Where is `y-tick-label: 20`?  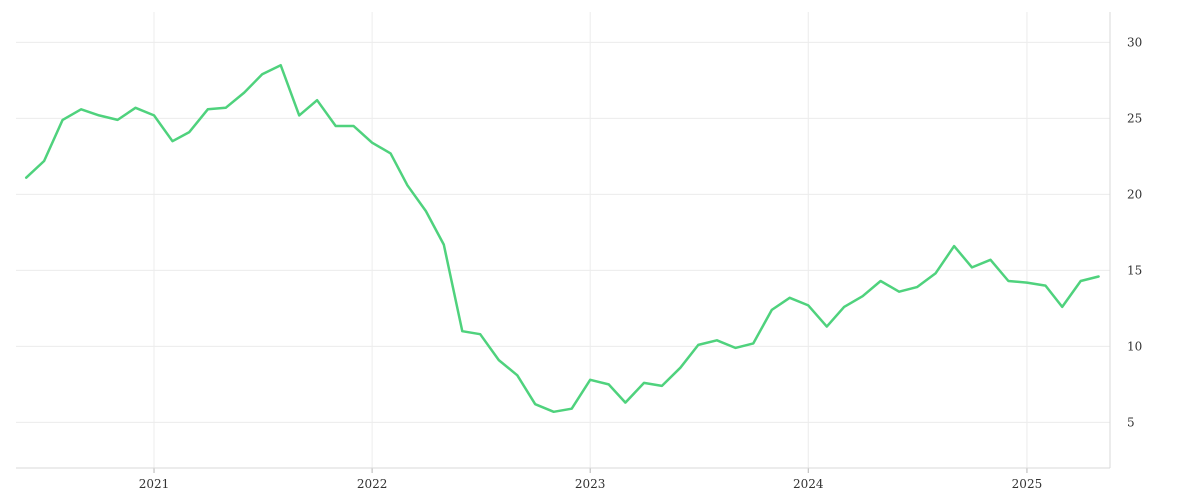 y-tick-label: 20 is located at coordinates (1134, 194).